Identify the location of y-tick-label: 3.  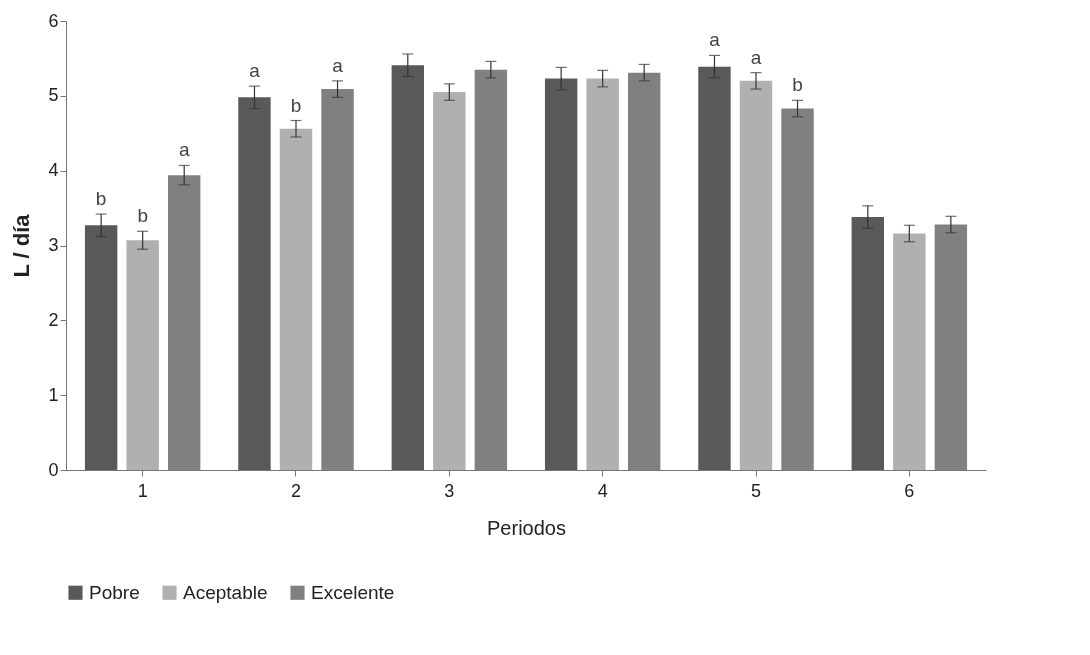
(53, 245).